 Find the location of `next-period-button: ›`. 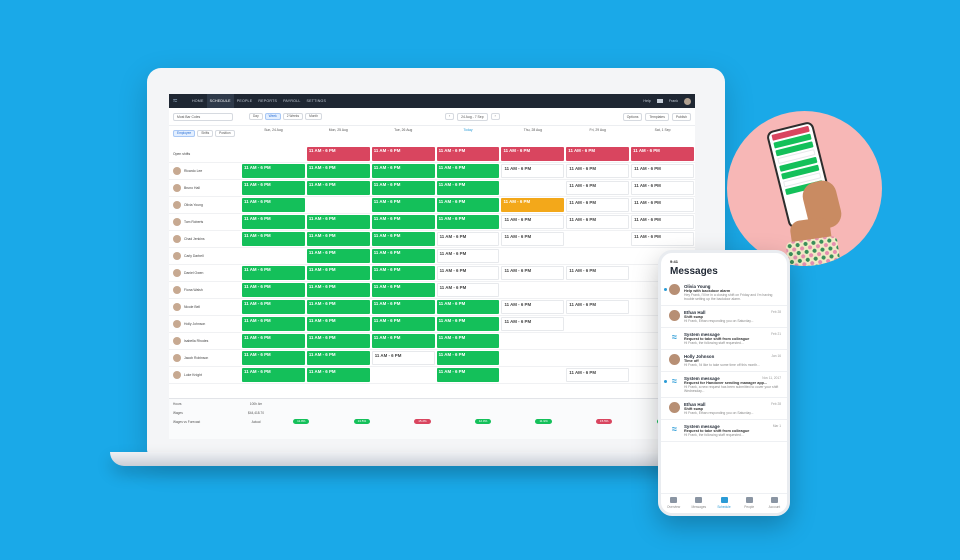

next-period-button: › is located at coordinates (495, 116).